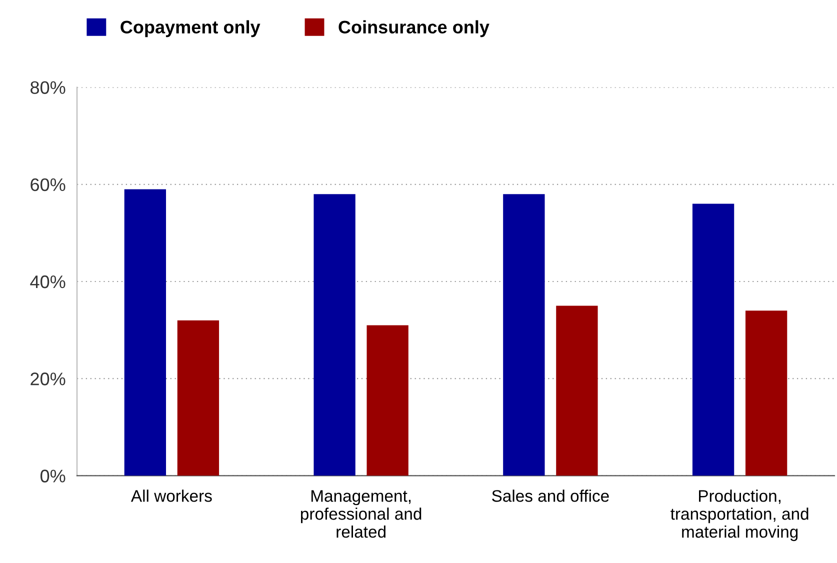 Image resolution: width=837 pixels, height=563 pixels. What do you see at coordinates (53, 476) in the screenshot?
I see `y-tick-label: 0%` at bounding box center [53, 476].